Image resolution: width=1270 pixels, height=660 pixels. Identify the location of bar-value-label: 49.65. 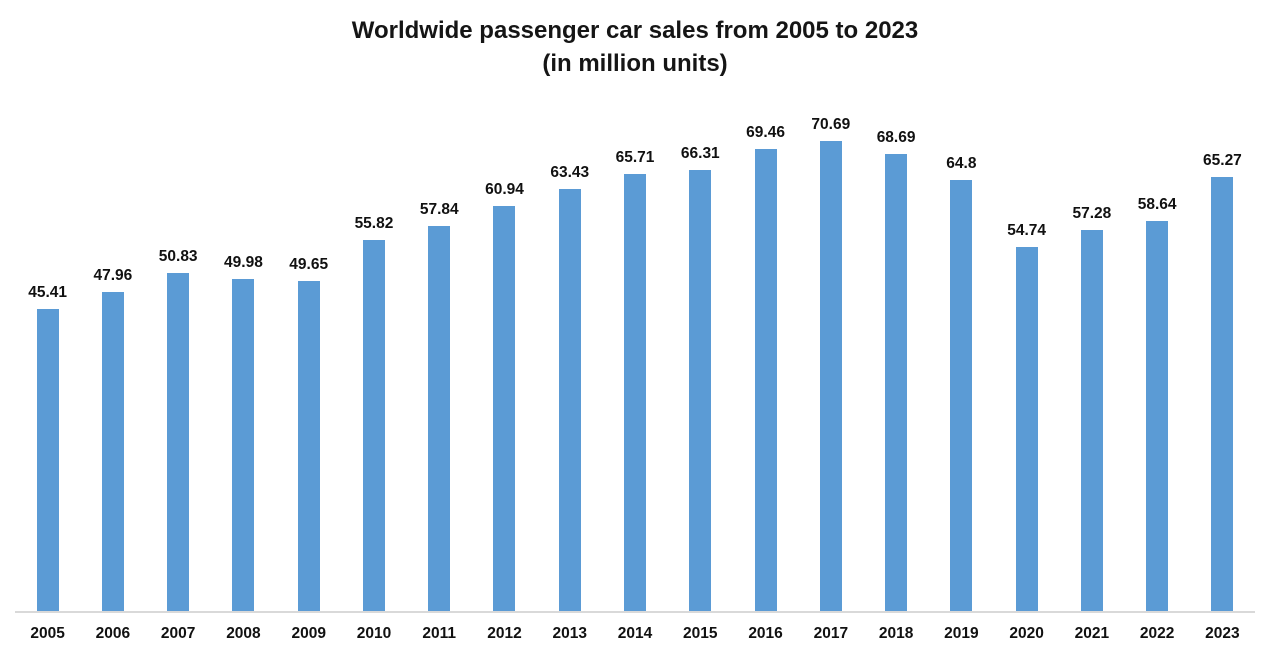
(309, 264).